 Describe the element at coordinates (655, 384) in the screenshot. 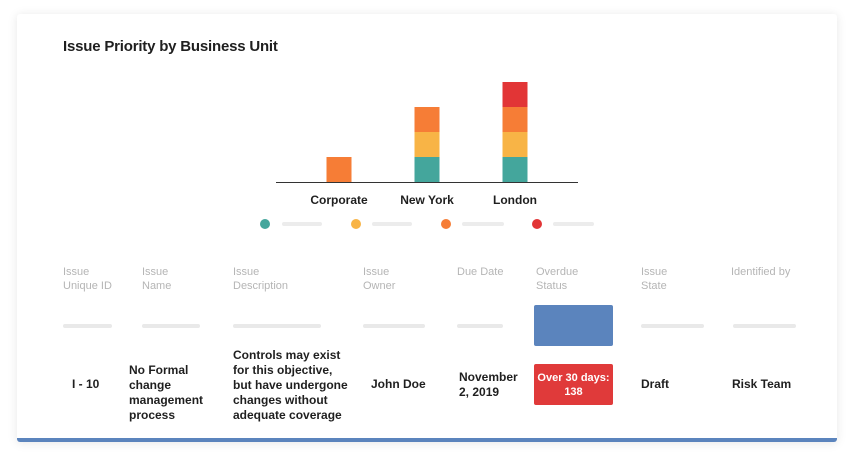

I see `cell-issue-state: Draft` at that location.